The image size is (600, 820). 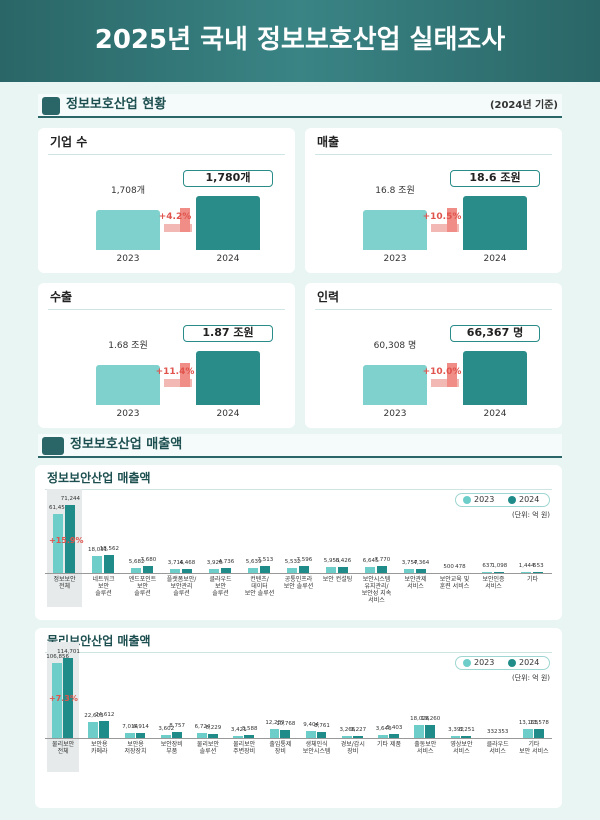 I want to click on value-label: 4,736, so click(x=226, y=562).